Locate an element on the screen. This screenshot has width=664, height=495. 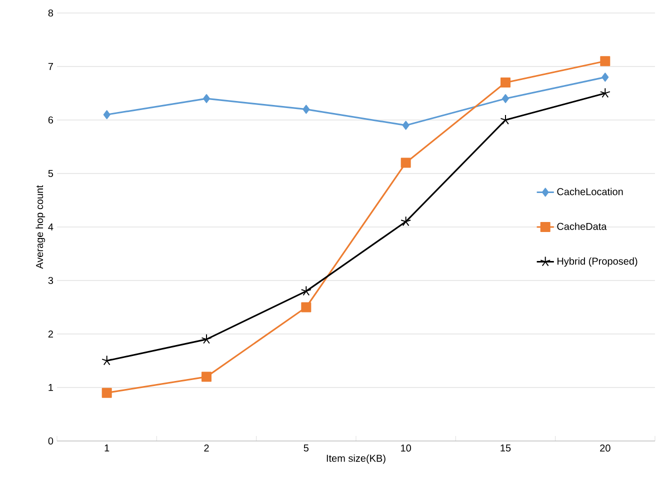
y-tick-label: 1 is located at coordinates (50, 387).